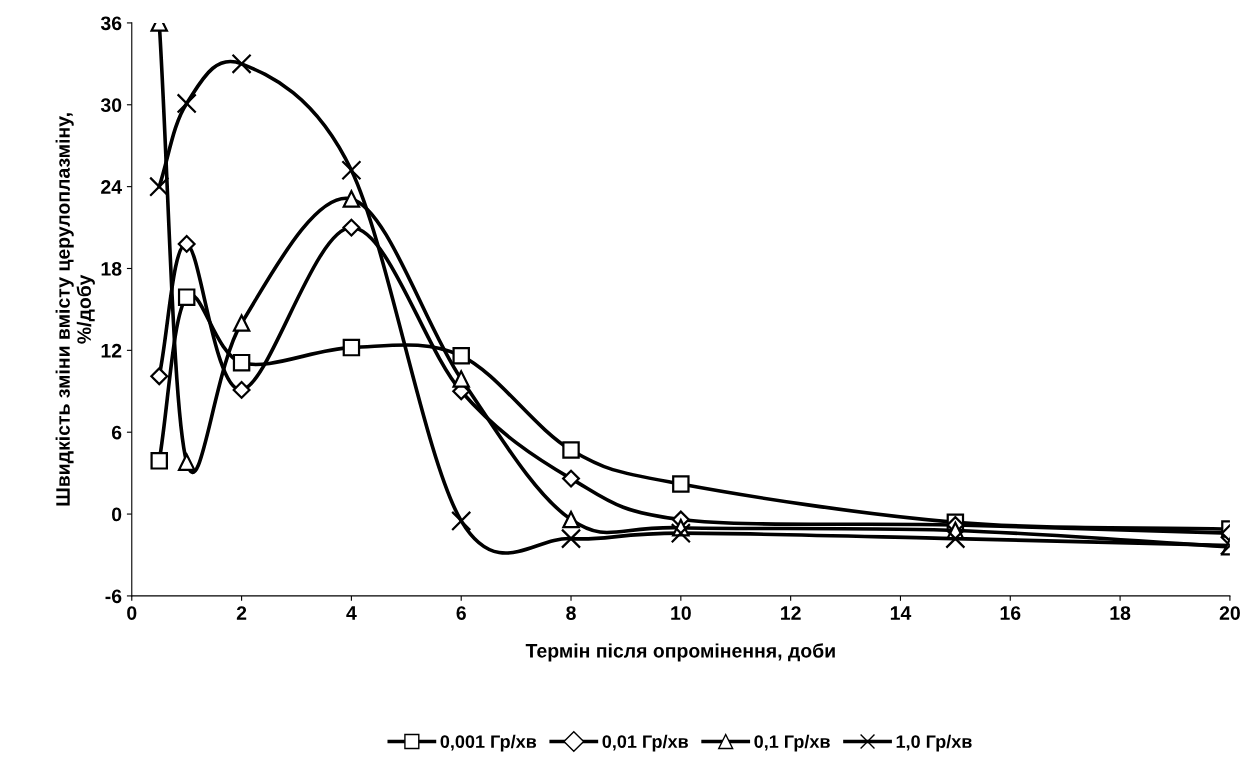 Image resolution: width=1255 pixels, height=764 pixels. I want to click on y-tick-label: 36, so click(111, 23).